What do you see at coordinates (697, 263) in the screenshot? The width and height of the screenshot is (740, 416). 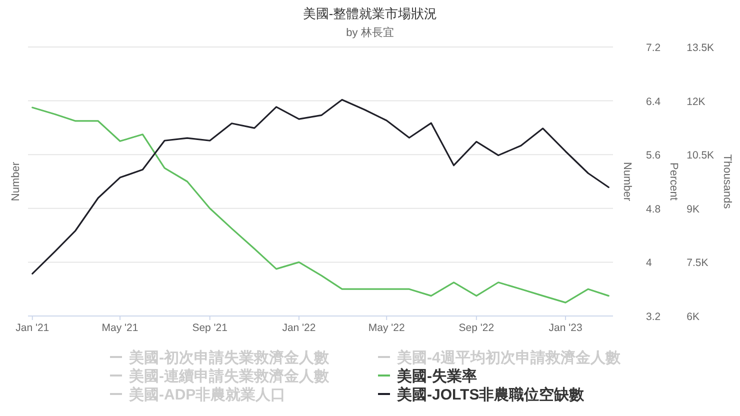 I see `y3-tick-label: 7.5K` at bounding box center [697, 263].